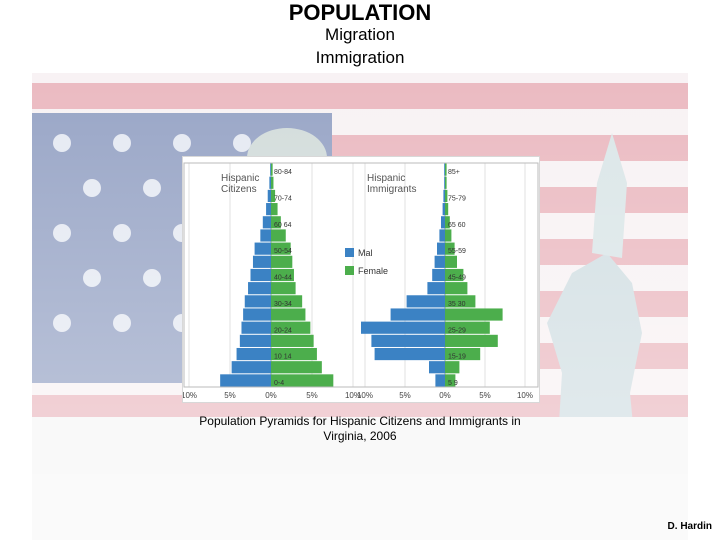 Image resolution: width=720 pixels, height=540 pixels. What do you see at coordinates (240, 178) in the screenshot?
I see `citizens-title-line1: Hispanic` at bounding box center [240, 178].